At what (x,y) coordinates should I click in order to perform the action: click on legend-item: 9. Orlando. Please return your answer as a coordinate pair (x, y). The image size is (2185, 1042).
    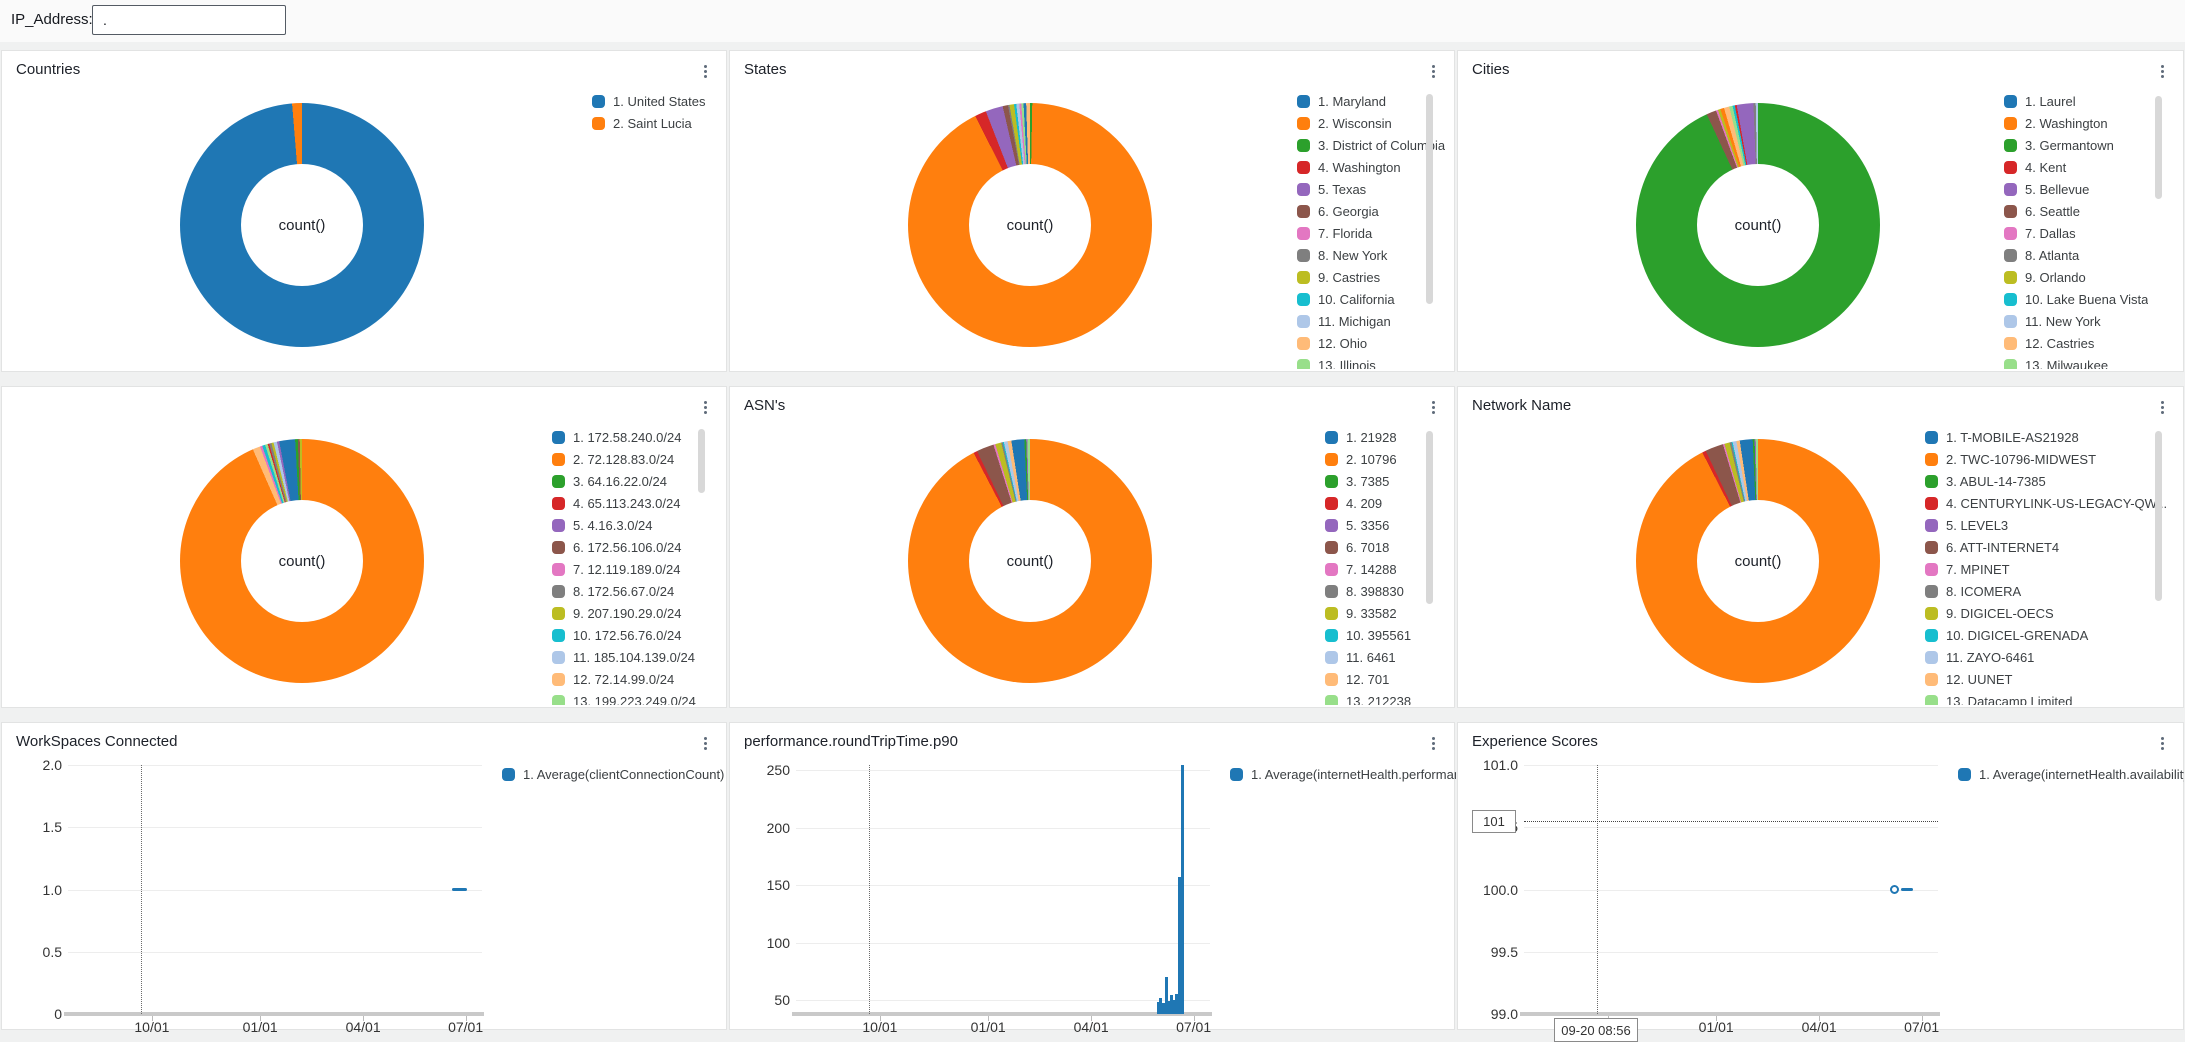
    Looking at the image, I should click on (2076, 277).